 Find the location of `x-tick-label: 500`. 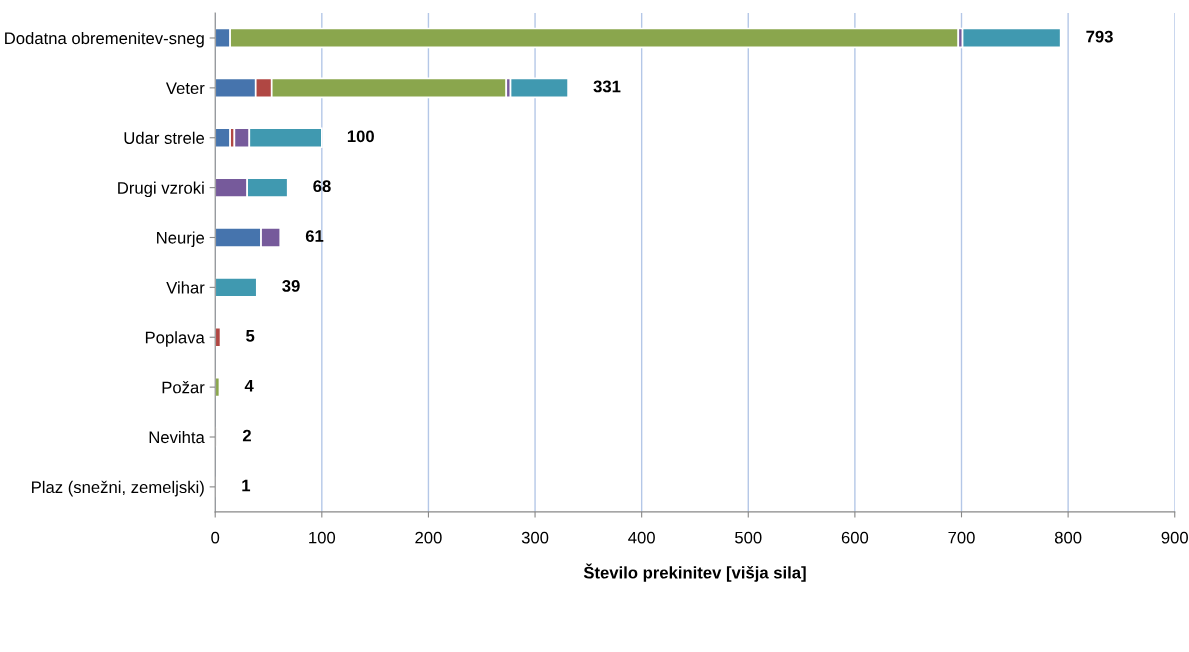

x-tick-label: 500 is located at coordinates (748, 537).